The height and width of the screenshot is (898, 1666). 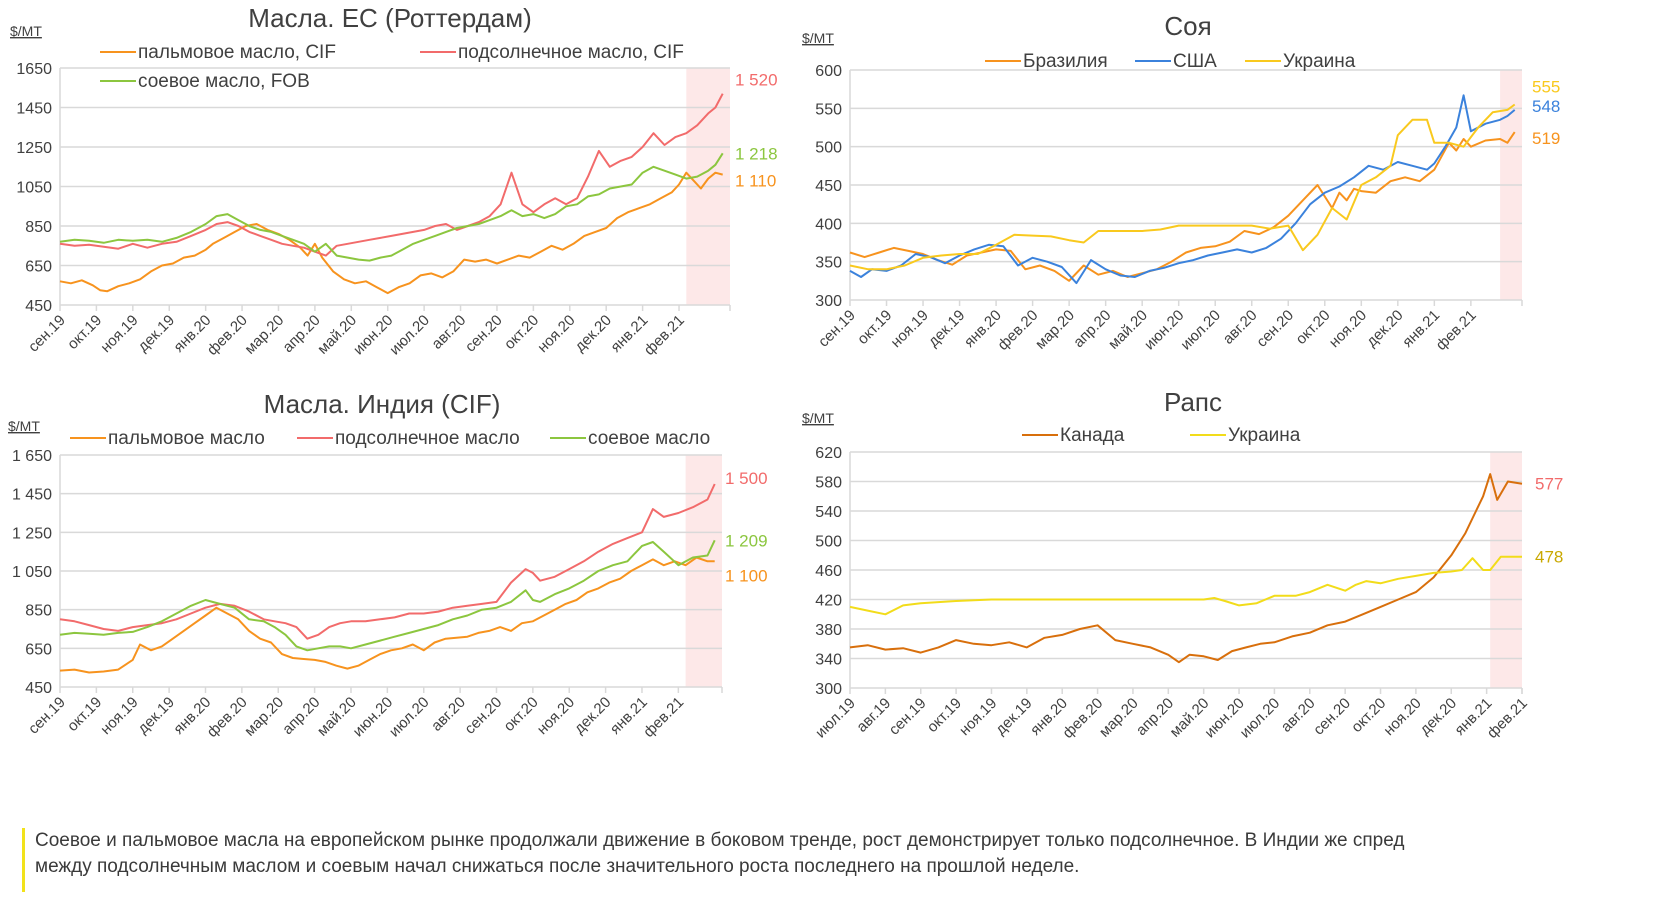 What do you see at coordinates (427, 438) in the screenshot?
I see `legend-label: подсолнечное масло` at bounding box center [427, 438].